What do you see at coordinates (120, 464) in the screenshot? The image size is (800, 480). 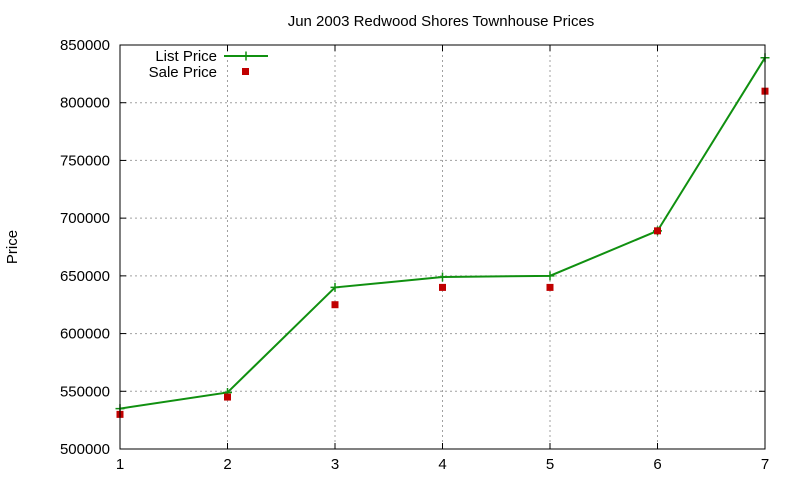 I see `x-tick-label: 1` at bounding box center [120, 464].